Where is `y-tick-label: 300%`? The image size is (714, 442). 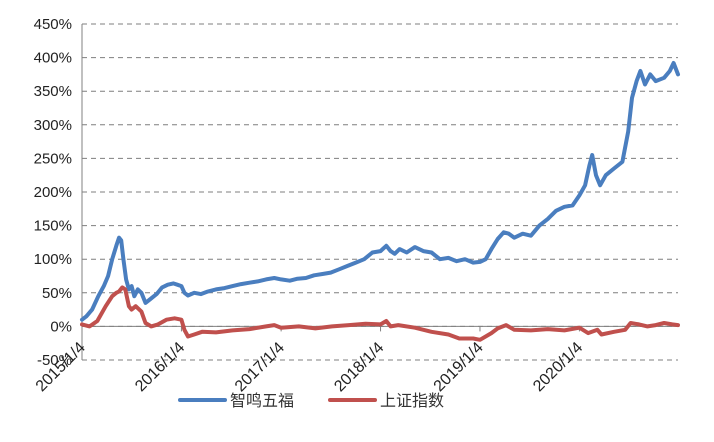
y-tick-label: 300% is located at coordinates (53, 125).